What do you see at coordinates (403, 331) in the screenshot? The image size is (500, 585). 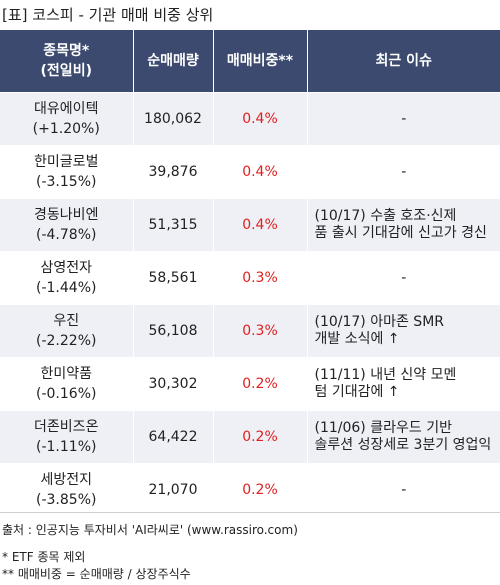 I see `recent-issue: (10/17) 아마존 SMR 개발 소식에 ↑` at bounding box center [403, 331].